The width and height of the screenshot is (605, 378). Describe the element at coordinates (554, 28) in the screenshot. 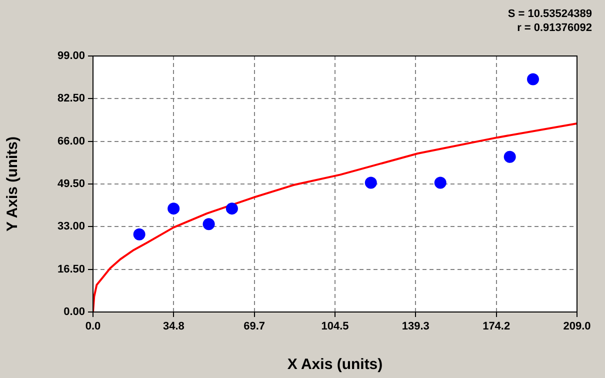

I see `text: r = 0.91376092` at that location.